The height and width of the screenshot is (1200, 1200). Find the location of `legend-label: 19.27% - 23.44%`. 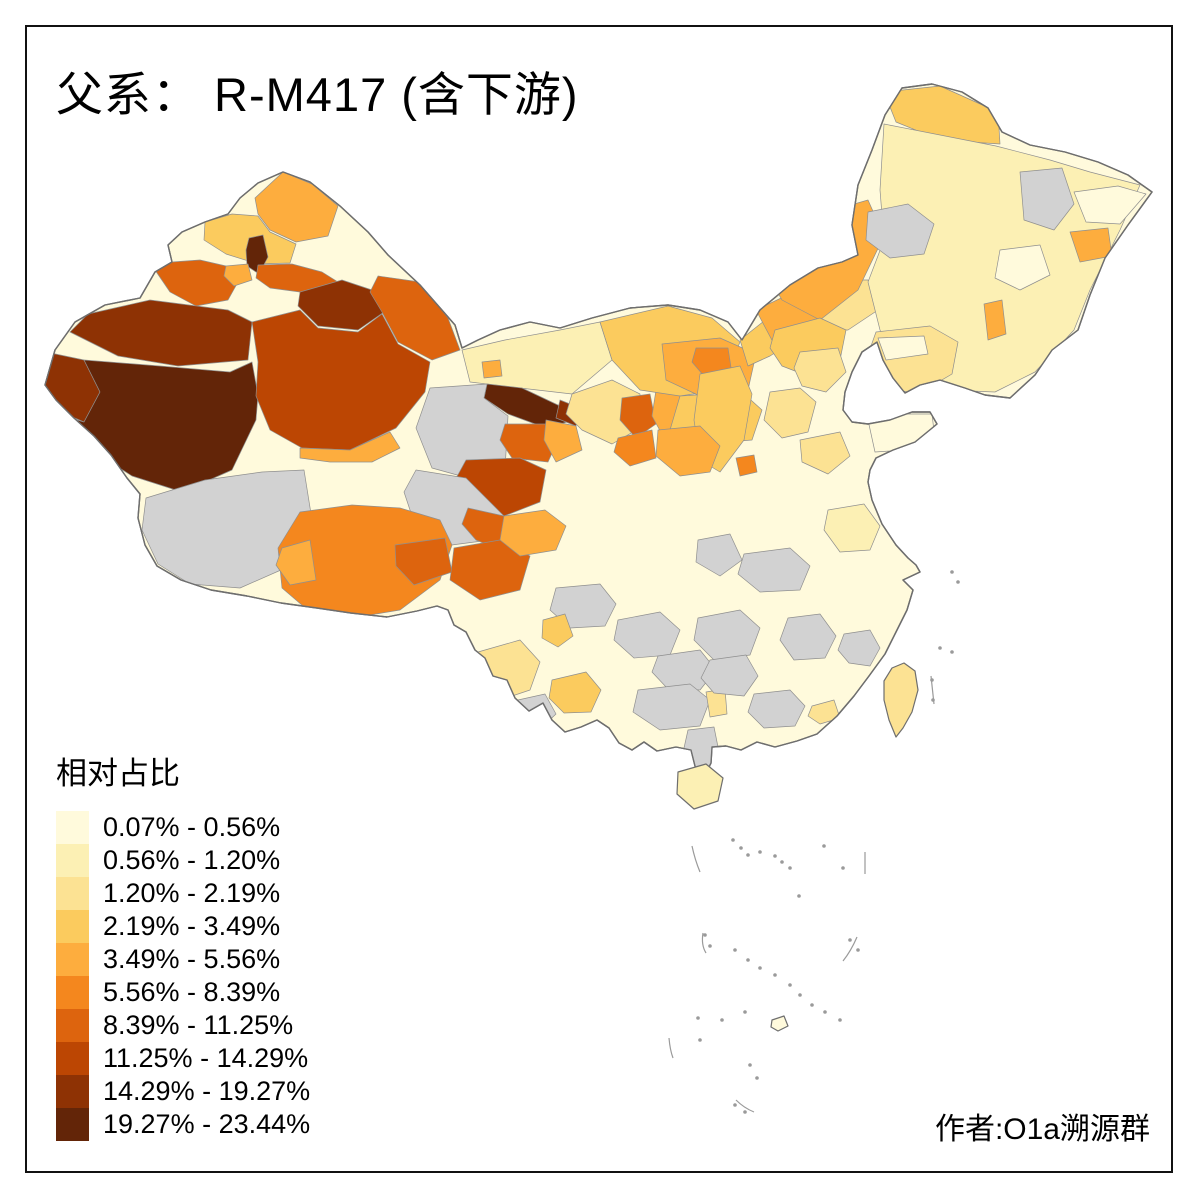

legend-label: 19.27% - 23.44% is located at coordinates (207, 1124).